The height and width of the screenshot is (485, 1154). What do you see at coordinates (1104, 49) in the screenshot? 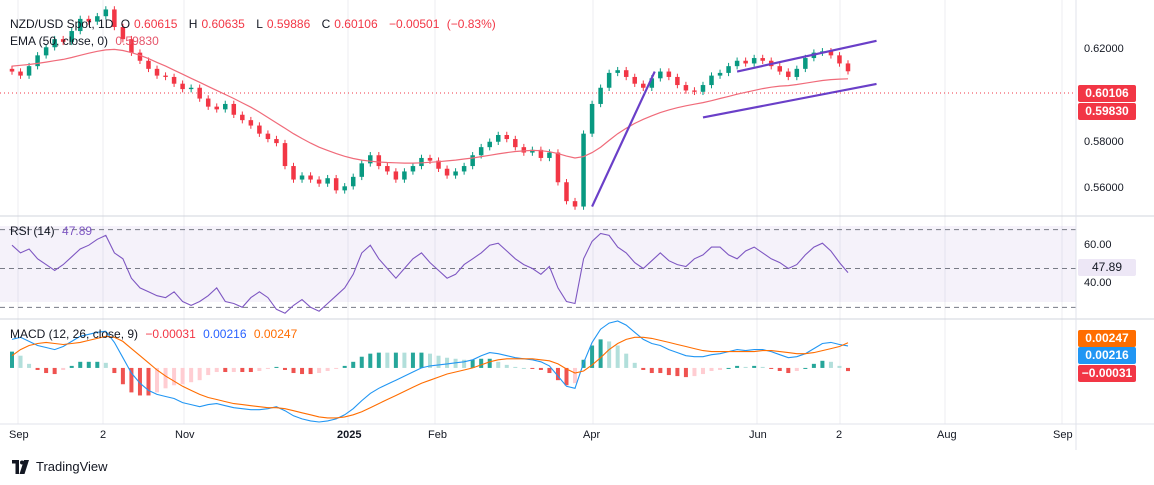
I see `price-tick-0: 0.62000` at bounding box center [1104, 49].